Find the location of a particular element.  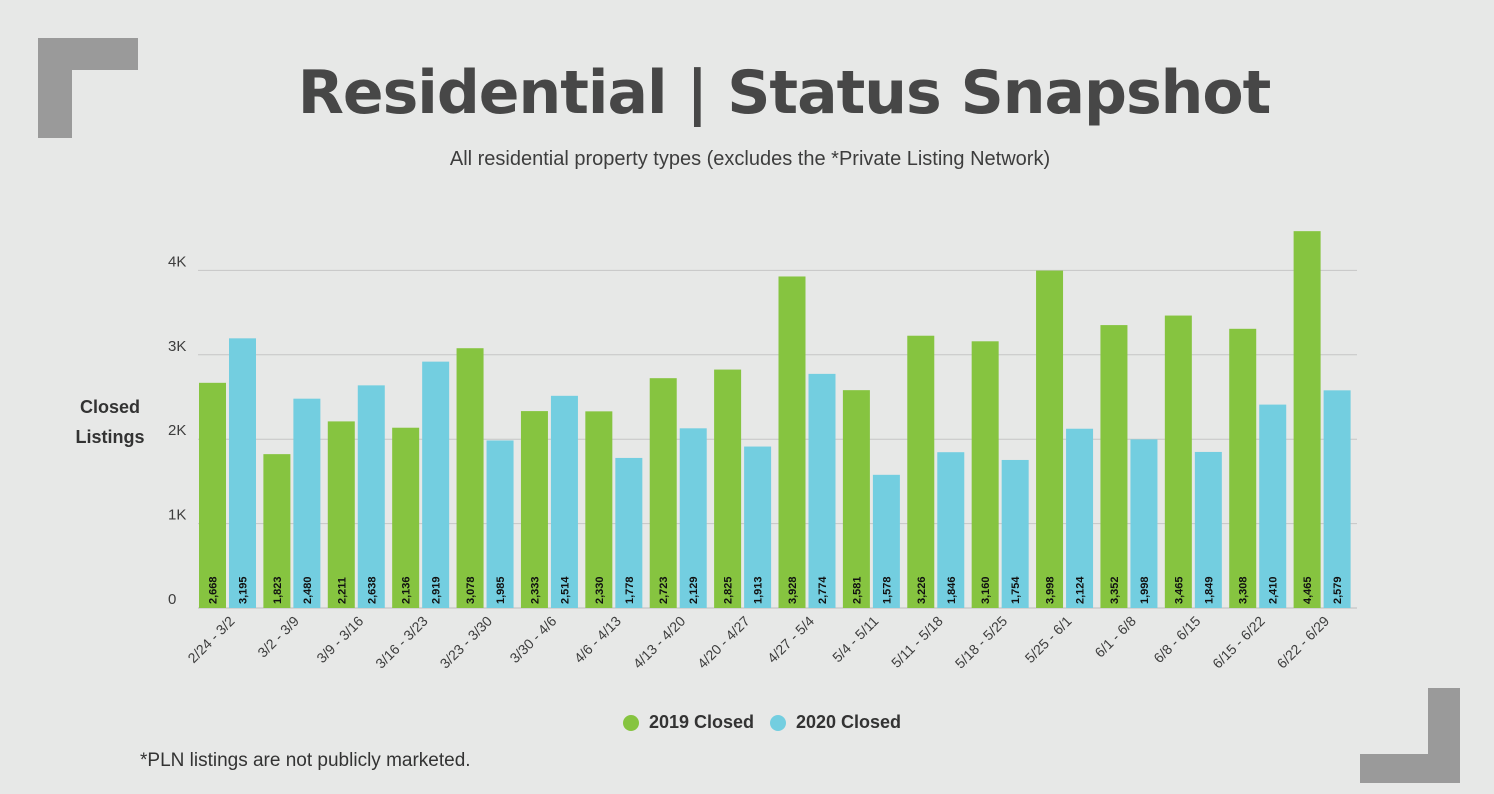

x-tick-13: 5/25 - 6/1 is located at coordinates (1048, 639).